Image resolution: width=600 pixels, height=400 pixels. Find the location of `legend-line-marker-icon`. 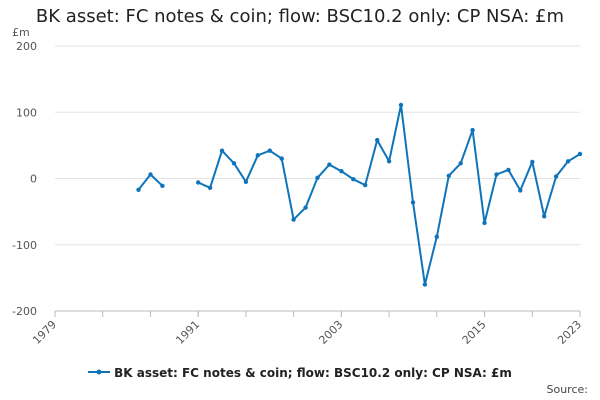

legend-line-marker-icon is located at coordinates (99, 372).